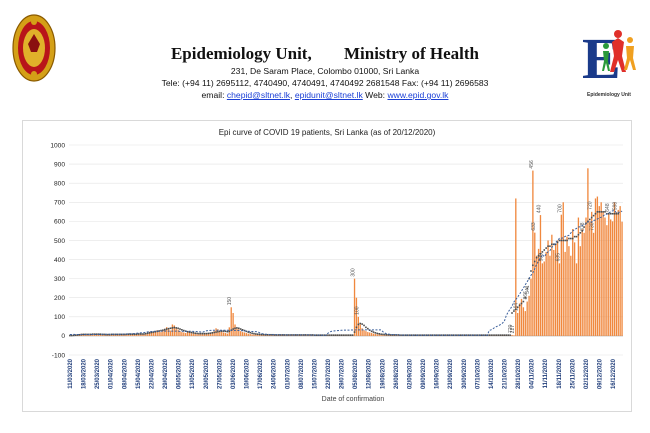 The height and width of the screenshot is (433, 650). Describe the element at coordinates (546, 373) in the screenshot. I see `x-tick-label: 11/11/2020` at that location.